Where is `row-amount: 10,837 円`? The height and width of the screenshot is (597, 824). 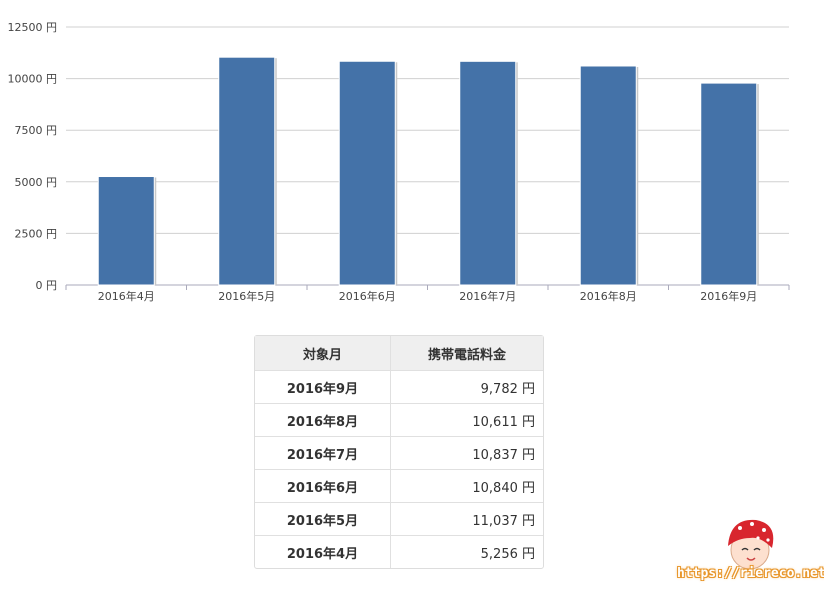
row-amount: 10,837 円 is located at coordinates (467, 453).